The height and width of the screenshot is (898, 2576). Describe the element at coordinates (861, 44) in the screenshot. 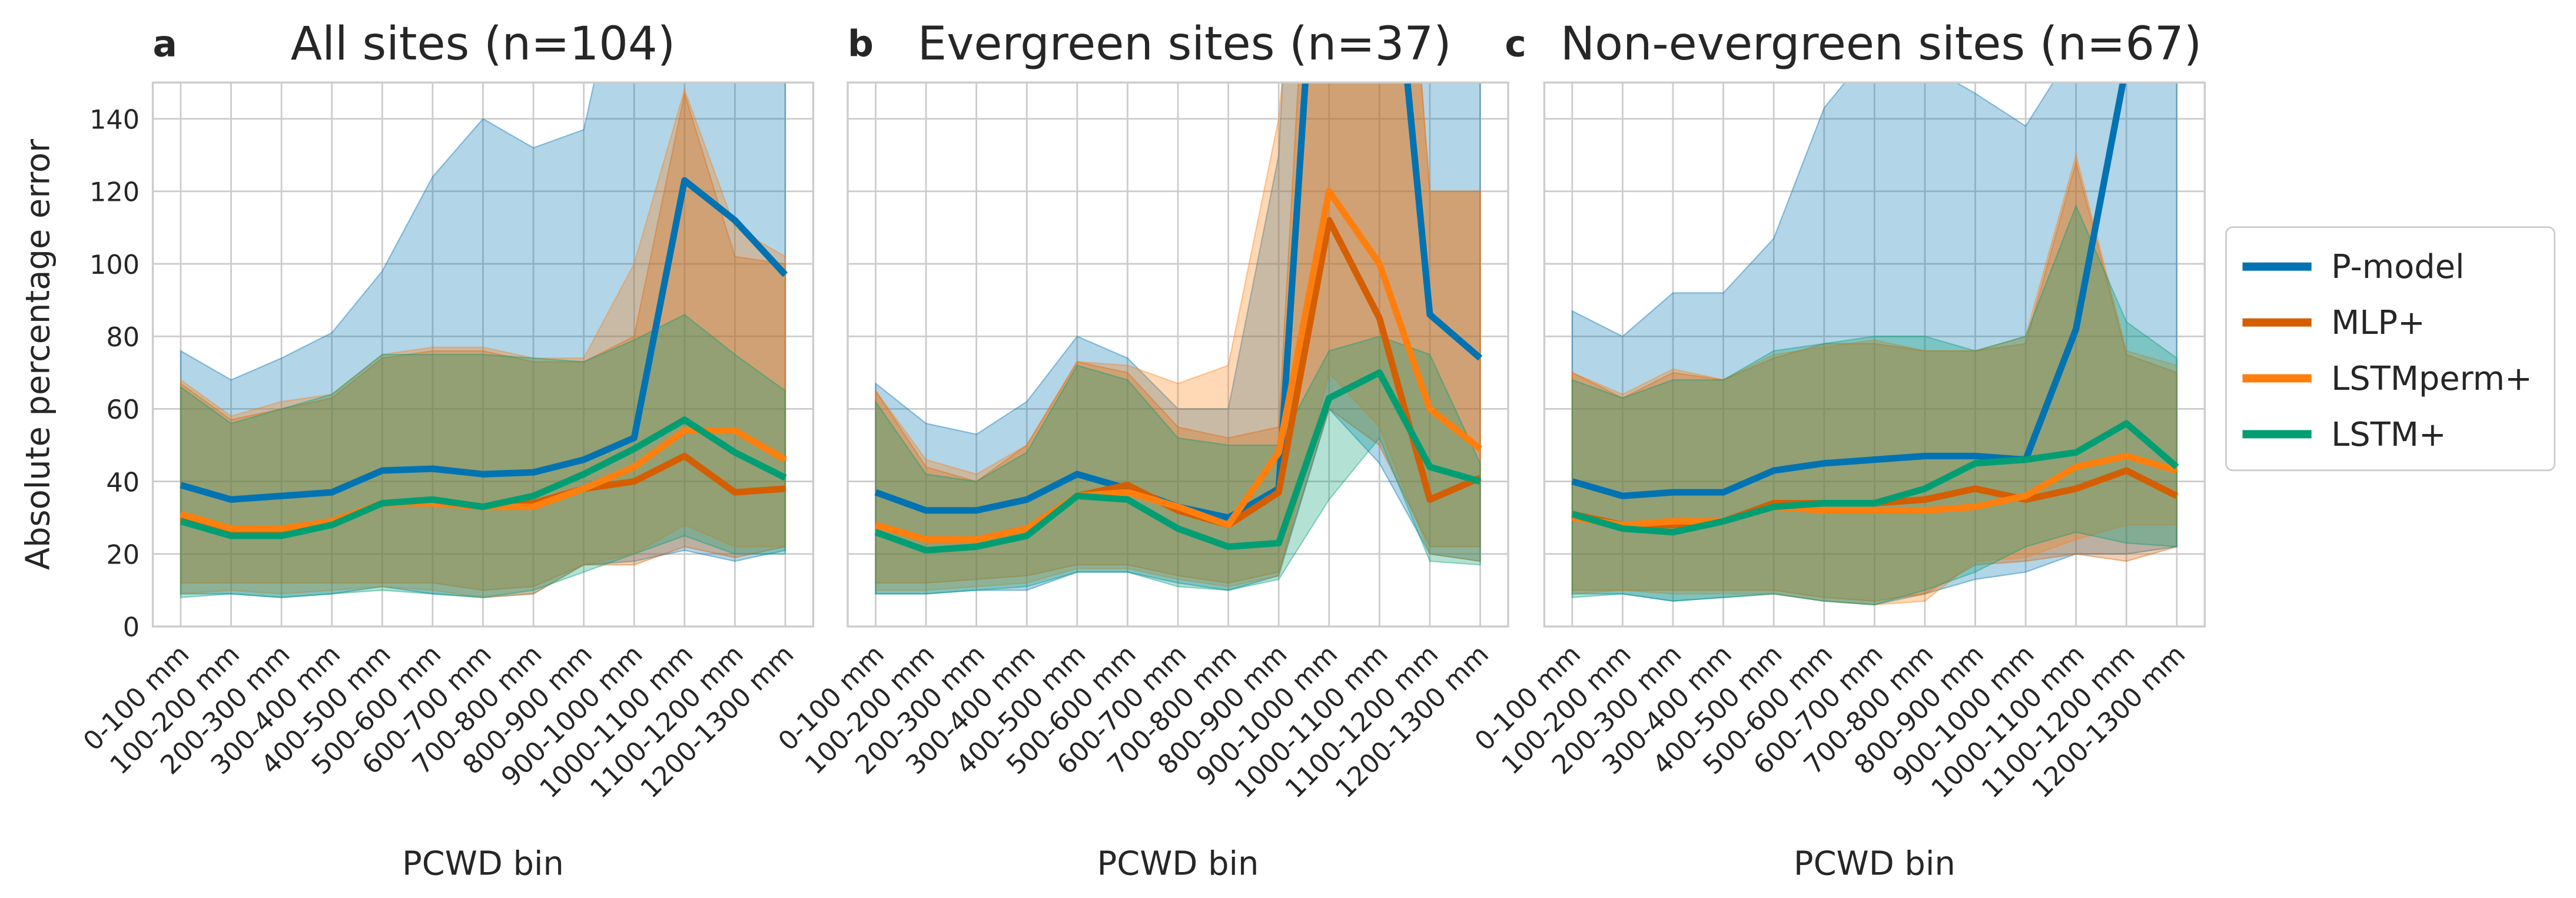

I see `panel-label: b` at that location.